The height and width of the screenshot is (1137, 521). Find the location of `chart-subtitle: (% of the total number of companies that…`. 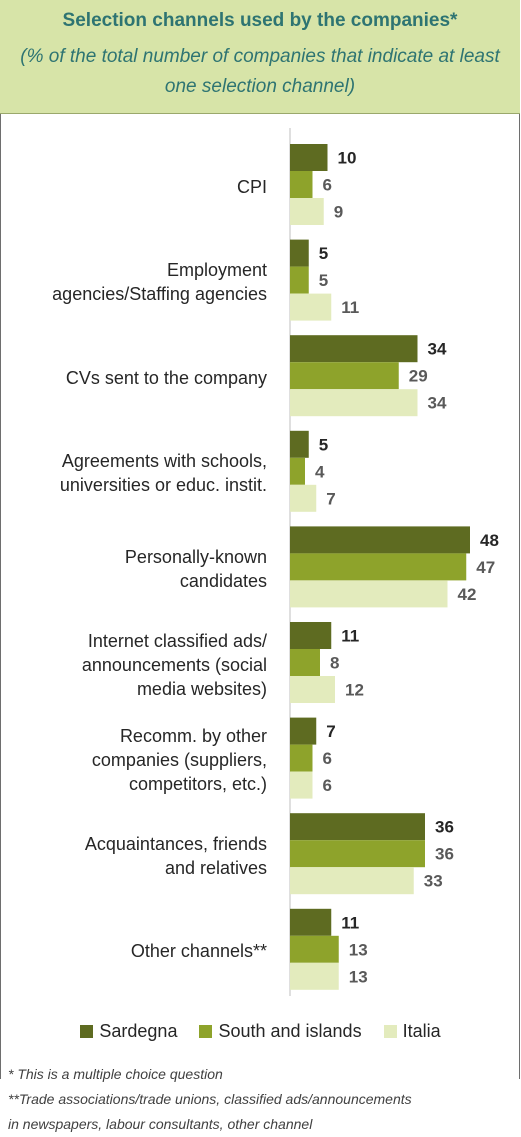

chart-subtitle: (% of the total number of companies that… is located at coordinates (260, 71).